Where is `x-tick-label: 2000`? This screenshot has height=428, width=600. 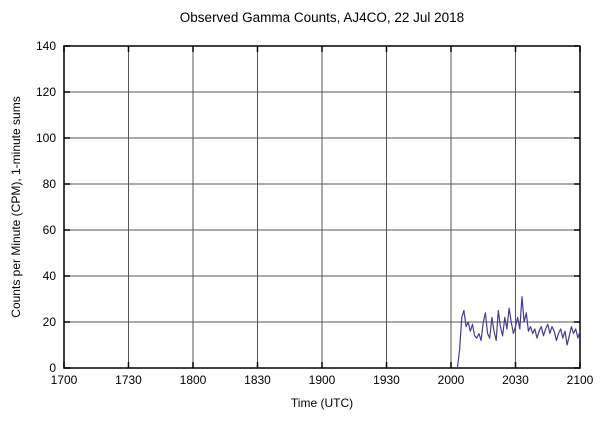
x-tick-label: 2000 is located at coordinates (451, 380).